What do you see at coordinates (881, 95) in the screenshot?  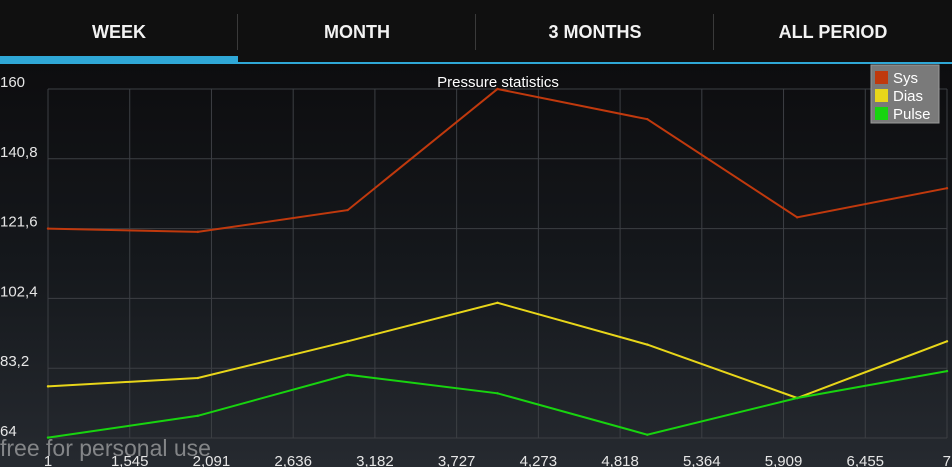 I see `legend-swatch-dias` at bounding box center [881, 95].